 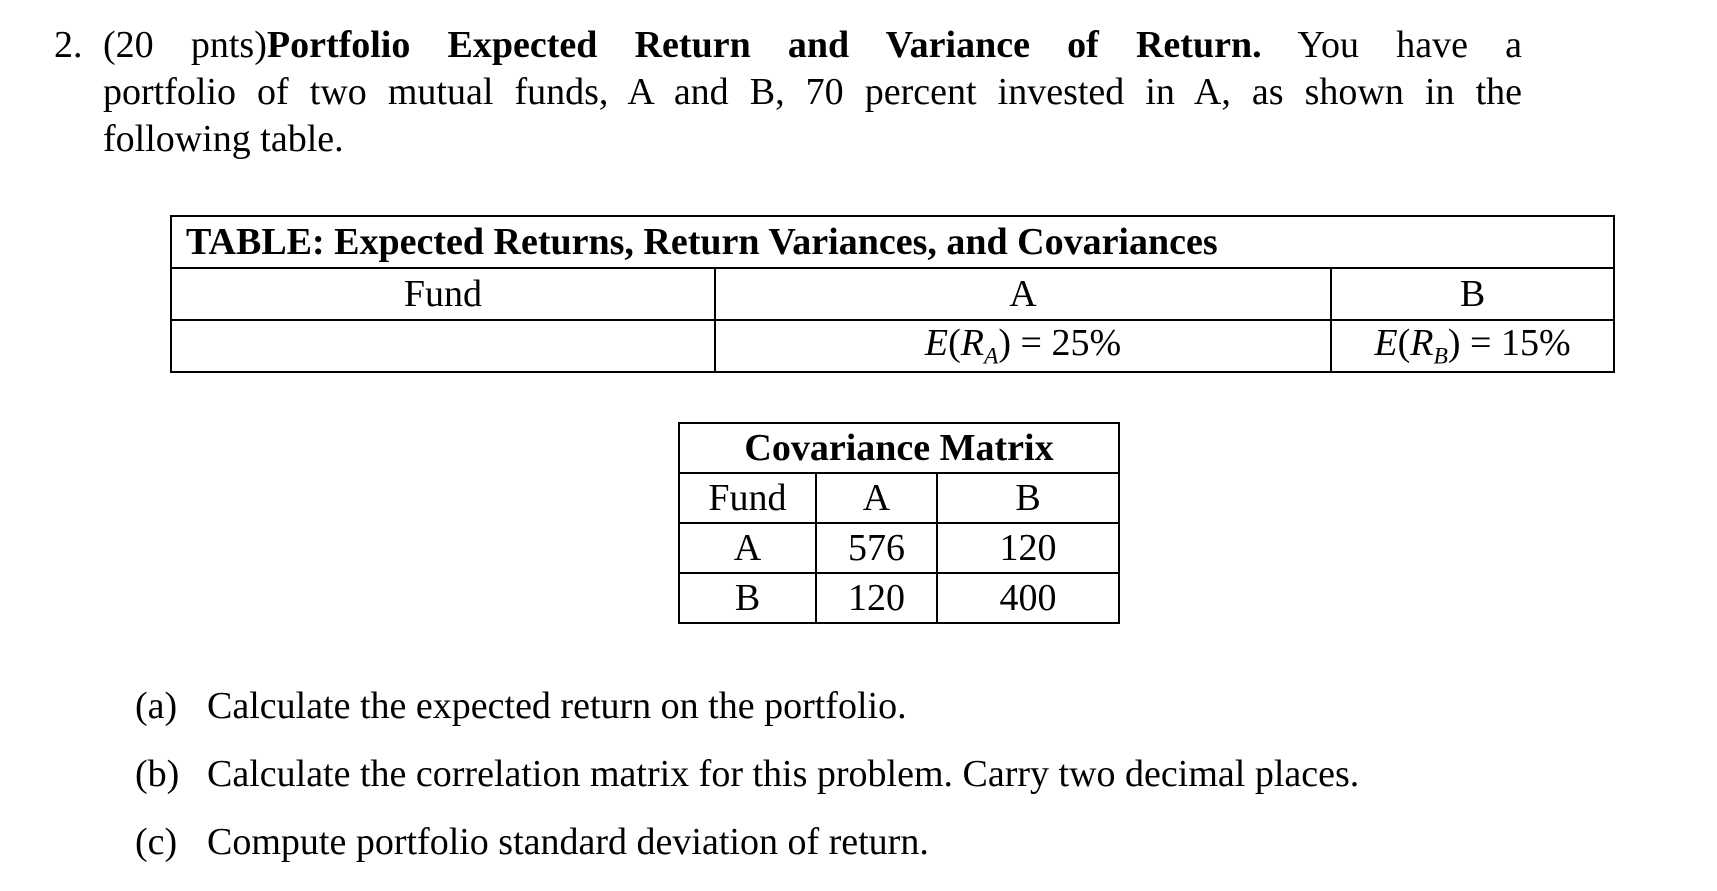 I want to click on cov-table-row-a: A 576 120, so click(x=899, y=548).